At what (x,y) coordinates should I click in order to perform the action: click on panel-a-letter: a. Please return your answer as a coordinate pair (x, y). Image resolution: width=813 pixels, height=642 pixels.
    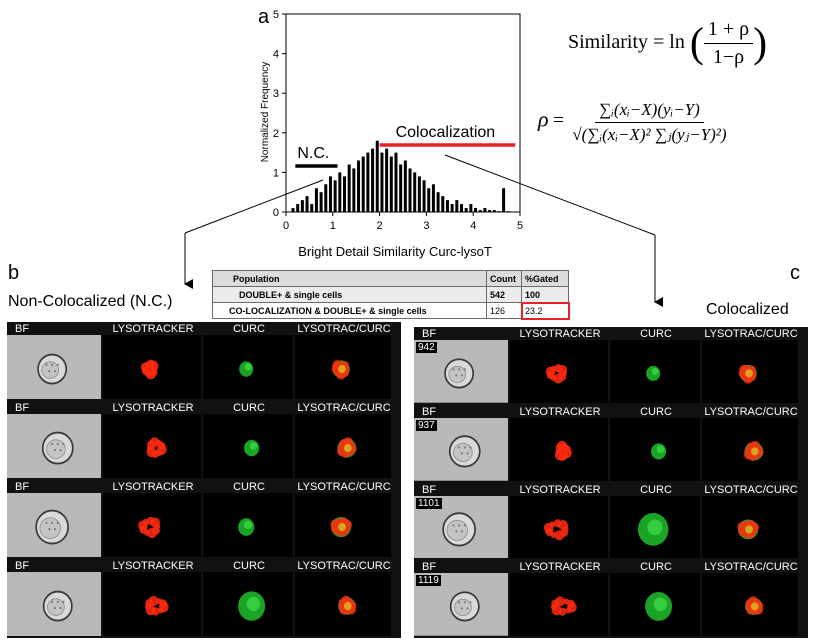
    Looking at the image, I should click on (264, 17).